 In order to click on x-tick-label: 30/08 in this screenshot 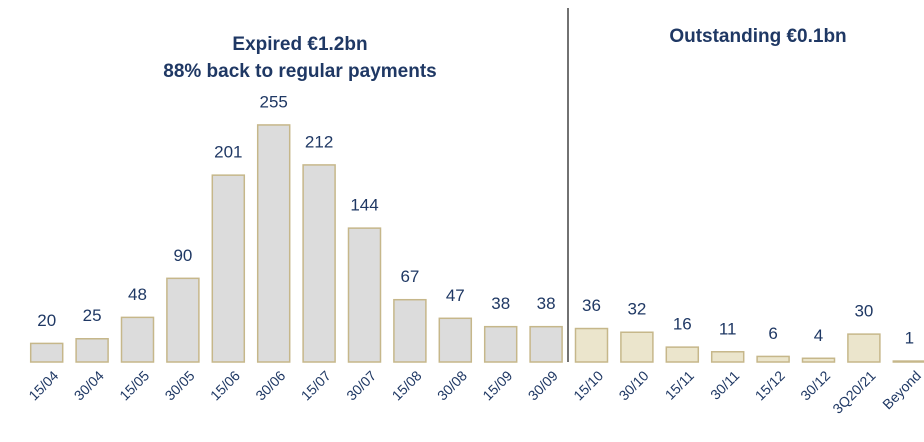, I will do `click(452, 385)`.